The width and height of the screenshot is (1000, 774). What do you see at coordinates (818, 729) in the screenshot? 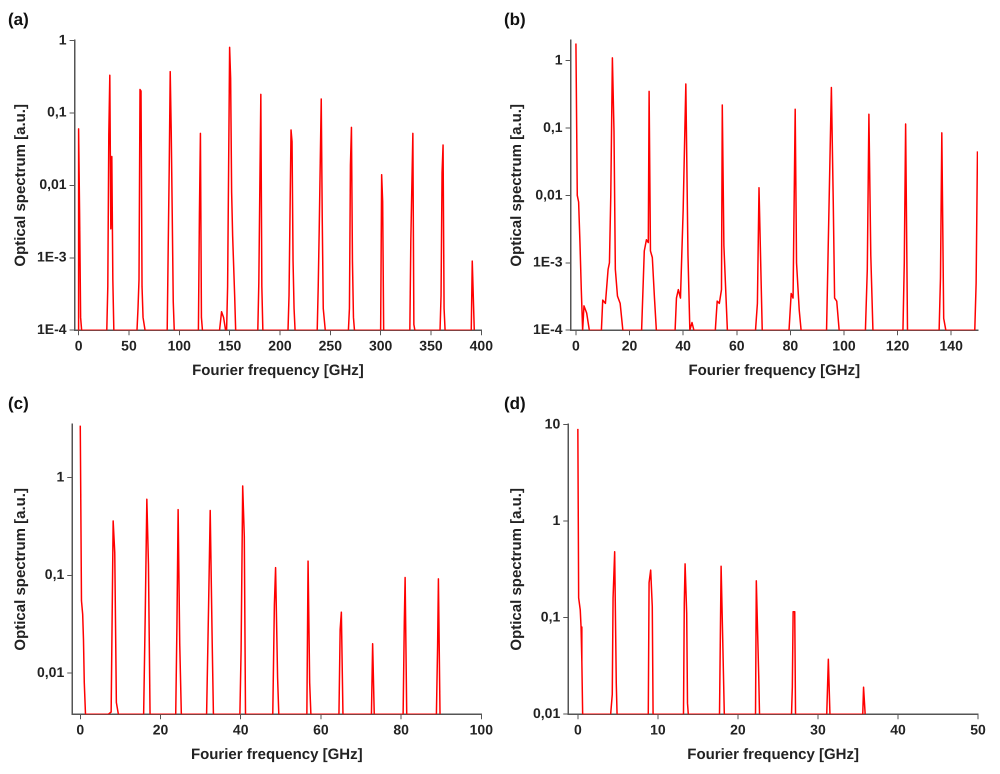
I see `x-tick-label: 30` at bounding box center [818, 729].